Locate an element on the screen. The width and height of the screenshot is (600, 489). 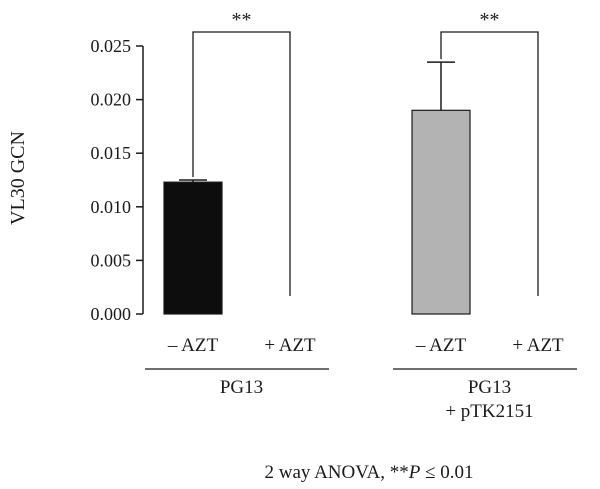
y-tick-label: 0.010 is located at coordinates (111, 207).